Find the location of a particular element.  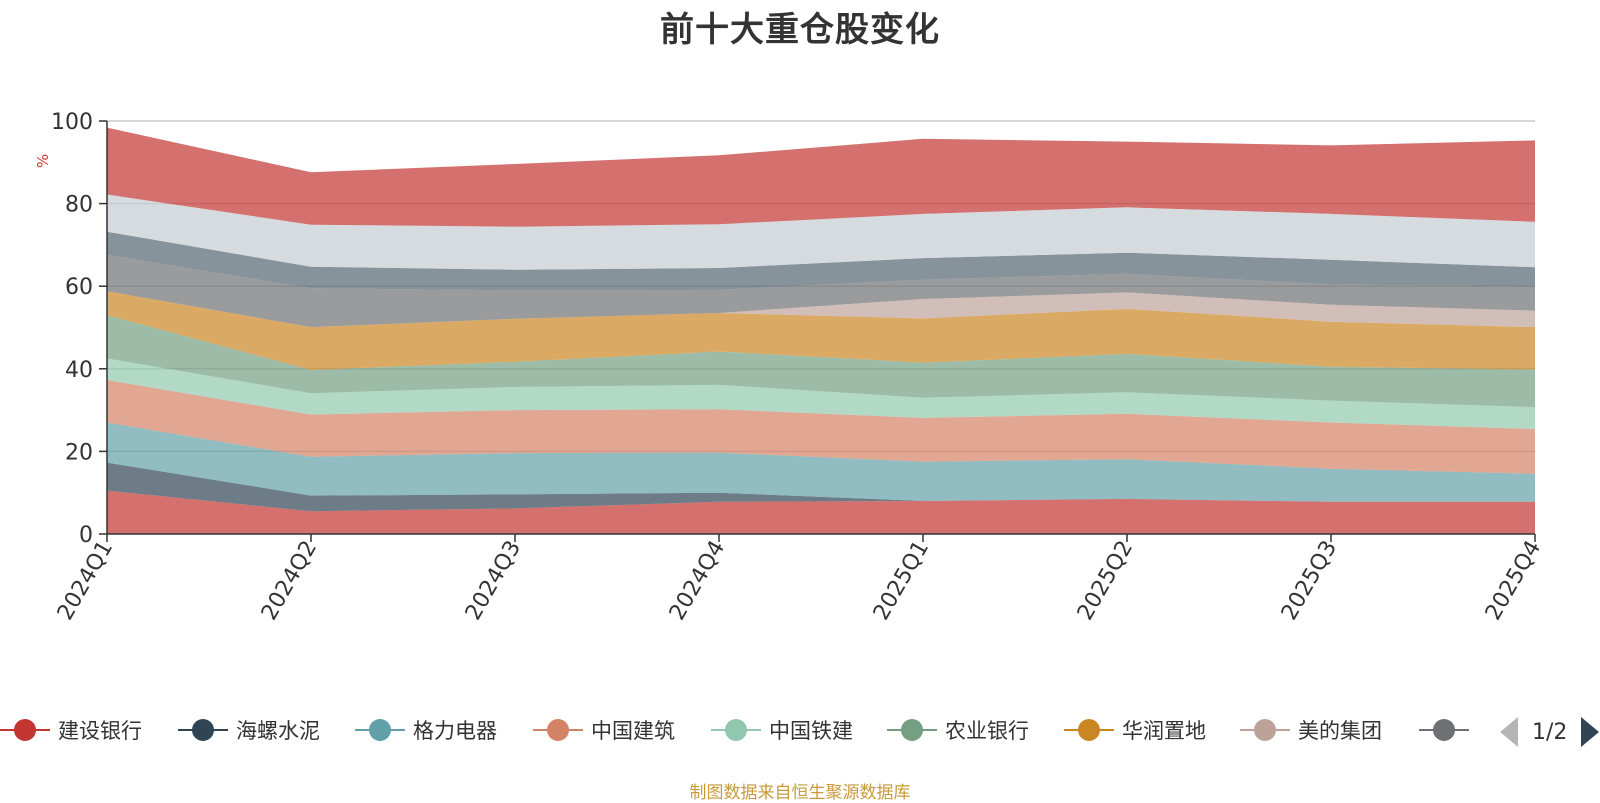

legend-label: 格力电器 is located at coordinates (455, 731).